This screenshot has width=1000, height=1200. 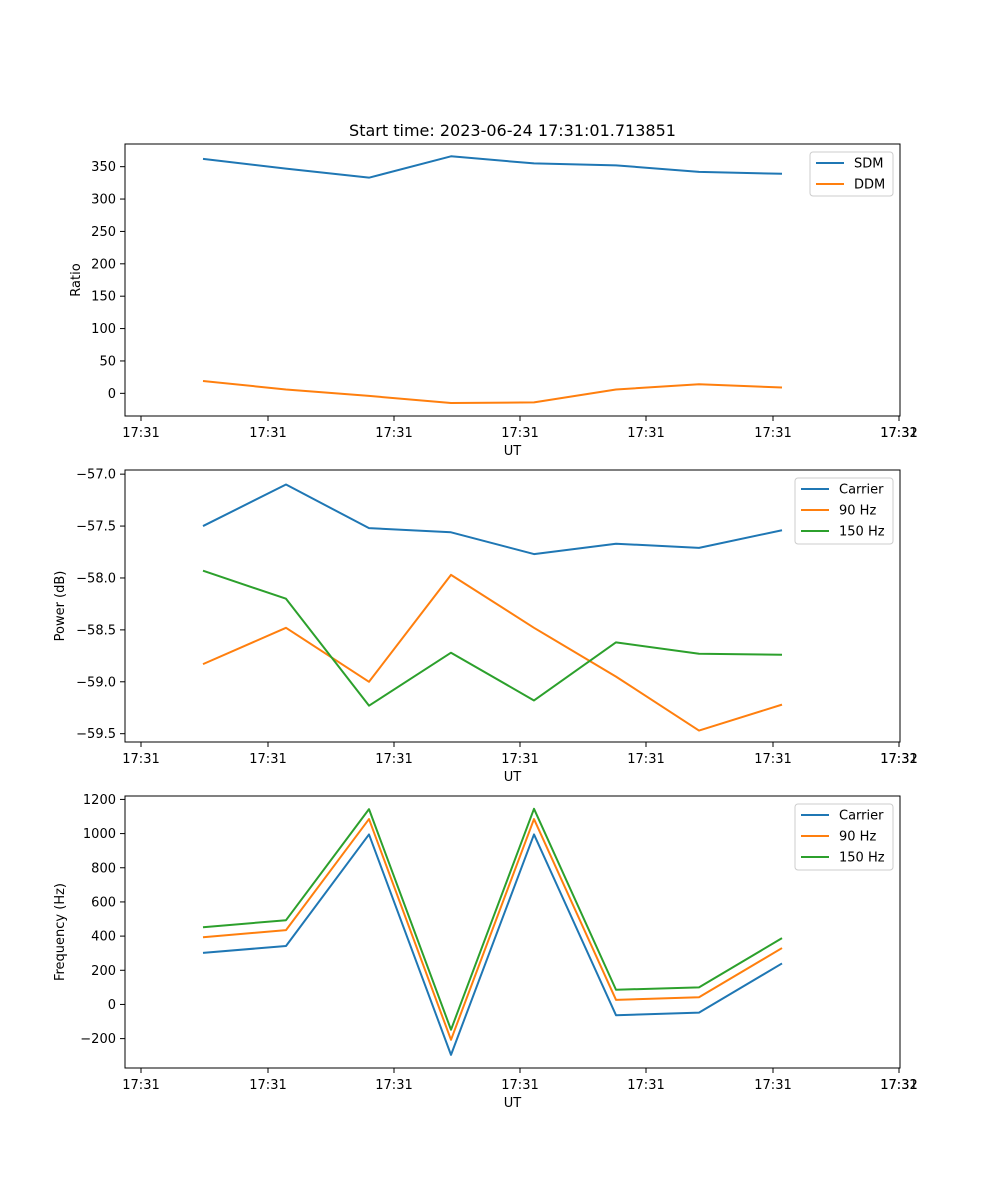 I want to click on y-tick-label: 300, so click(x=103, y=200).